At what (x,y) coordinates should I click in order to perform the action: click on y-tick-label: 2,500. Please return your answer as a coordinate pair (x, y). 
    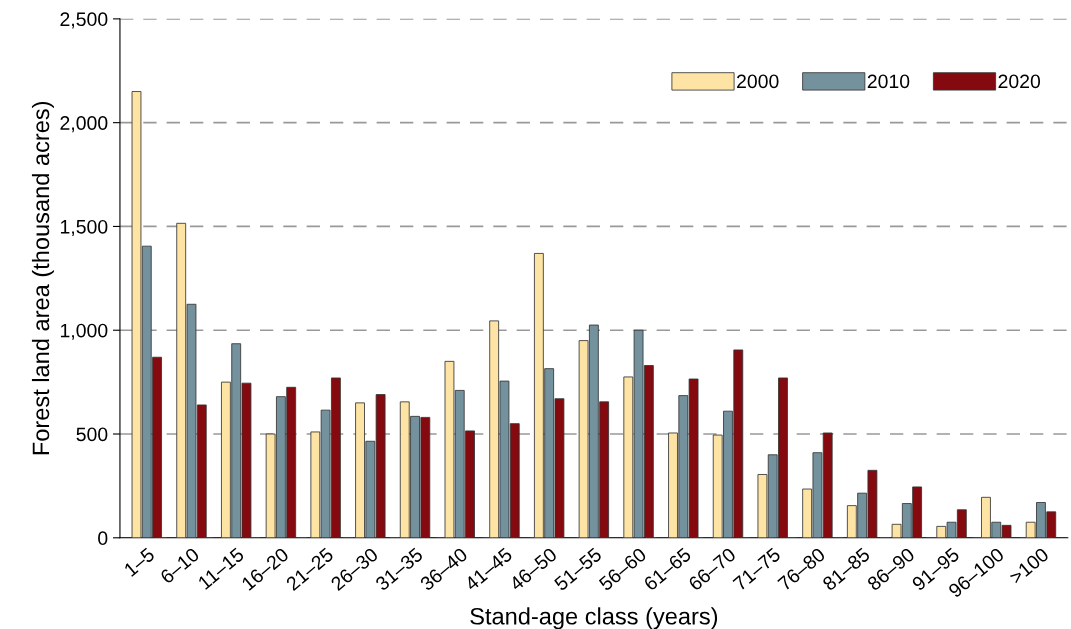
    Looking at the image, I should click on (84, 20).